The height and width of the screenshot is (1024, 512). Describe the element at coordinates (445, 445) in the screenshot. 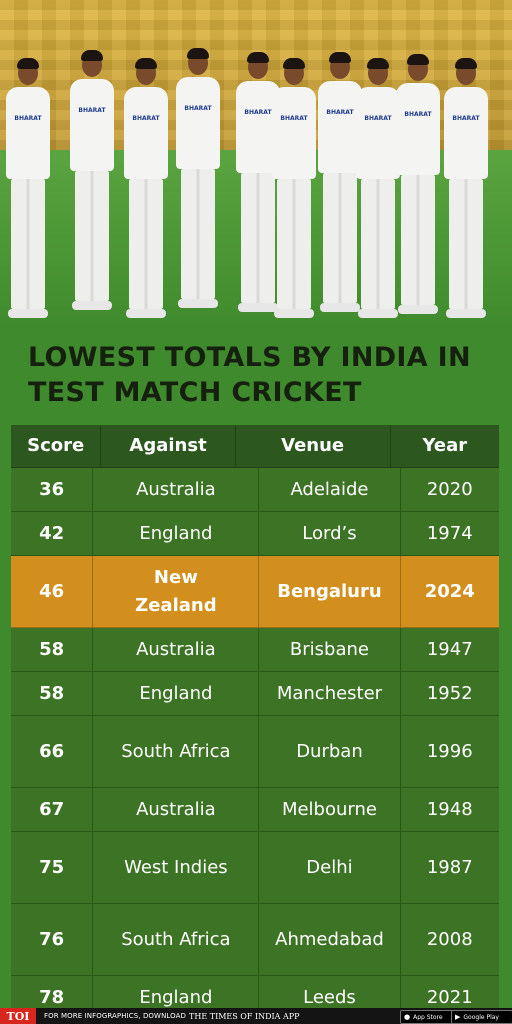

I see `header-year: Year` at that location.